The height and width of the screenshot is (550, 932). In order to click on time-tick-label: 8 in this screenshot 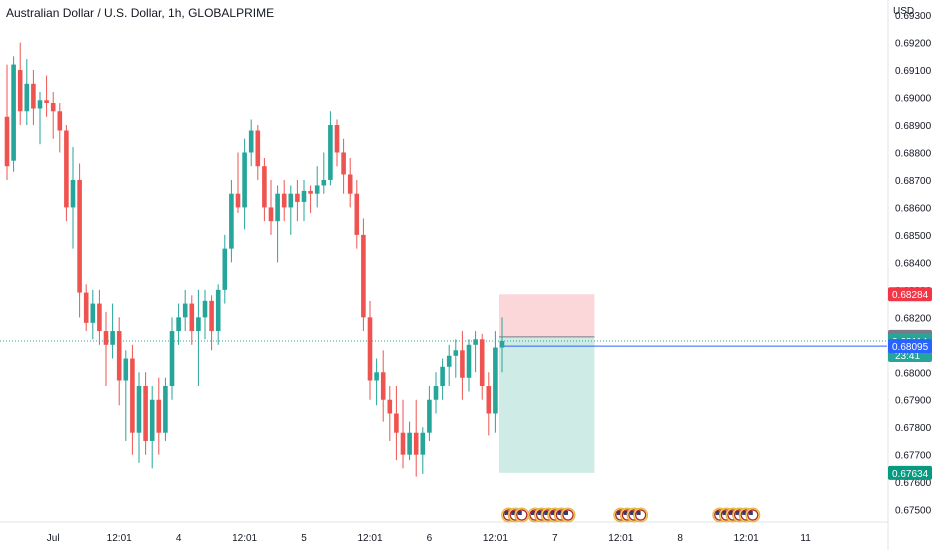, I will do `click(680, 538)`.